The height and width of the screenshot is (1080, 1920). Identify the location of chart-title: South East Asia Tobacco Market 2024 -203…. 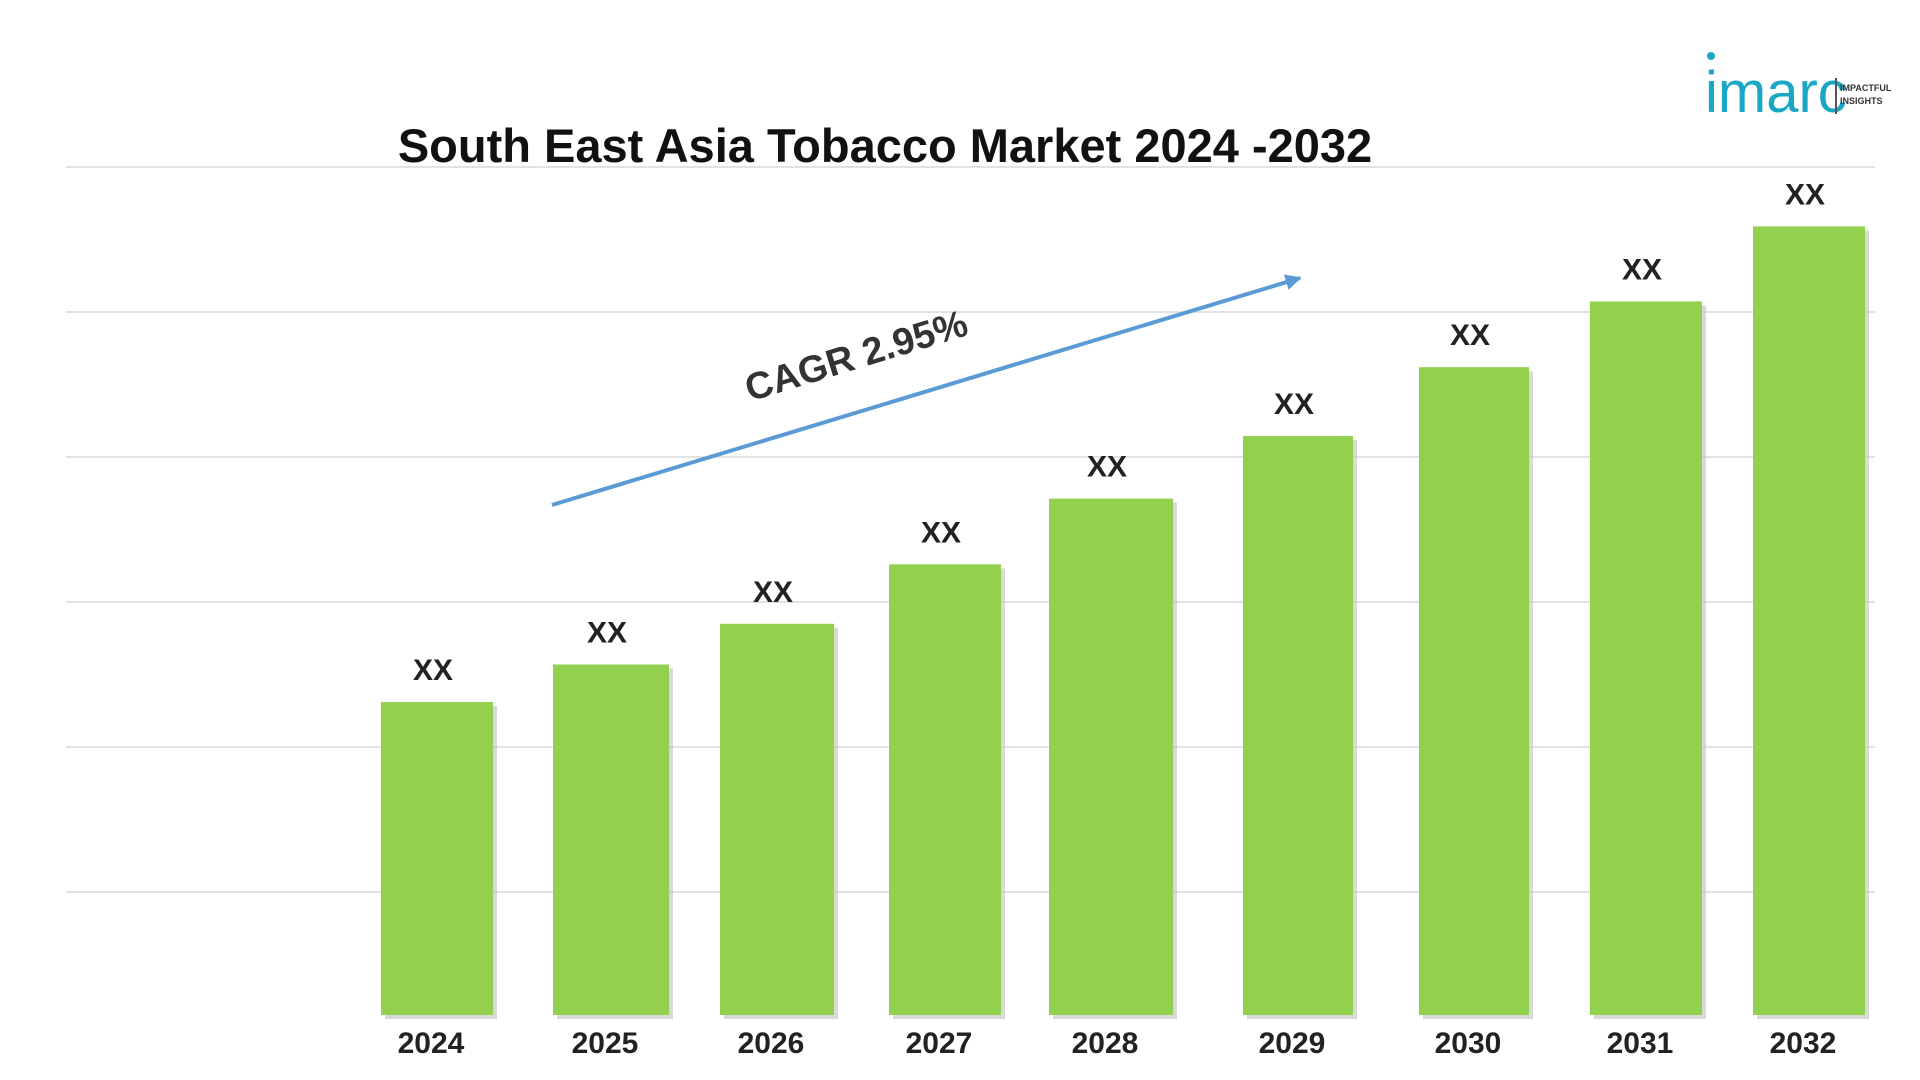
(885, 145).